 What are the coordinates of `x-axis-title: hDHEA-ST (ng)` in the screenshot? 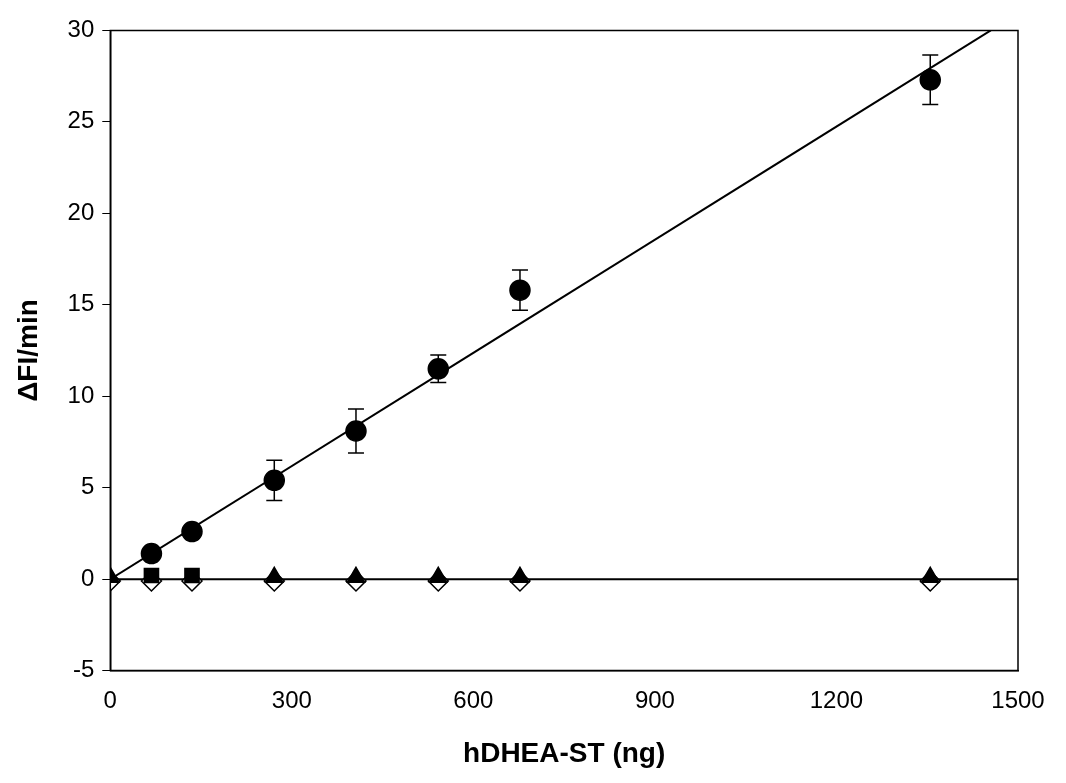 It's located at (564, 752).